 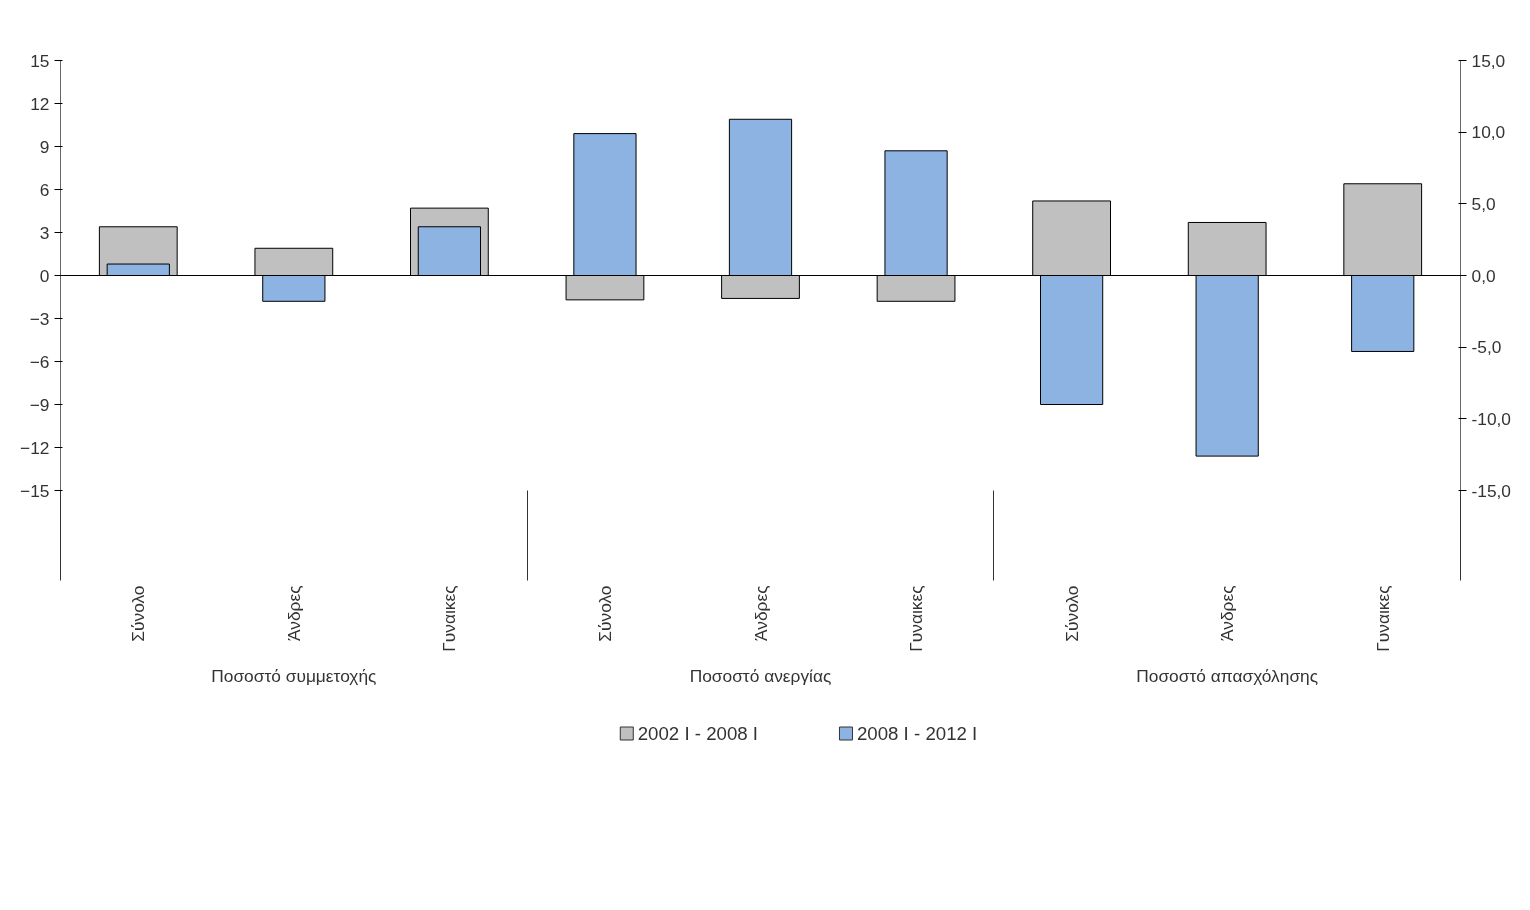 I want to click on y-tick-label: 6, so click(x=44, y=189).